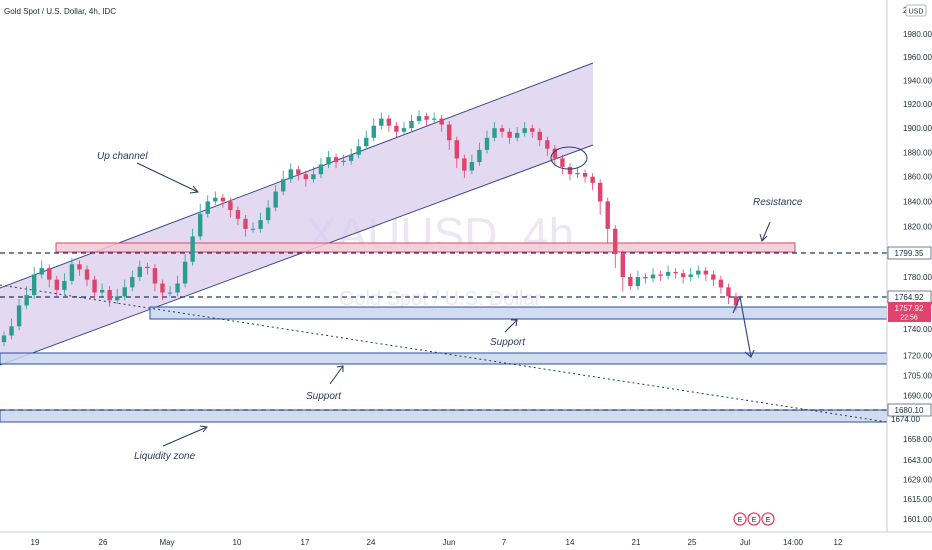 The width and height of the screenshot is (932, 550). I want to click on y-tick-label: 1705.00, so click(917, 375).